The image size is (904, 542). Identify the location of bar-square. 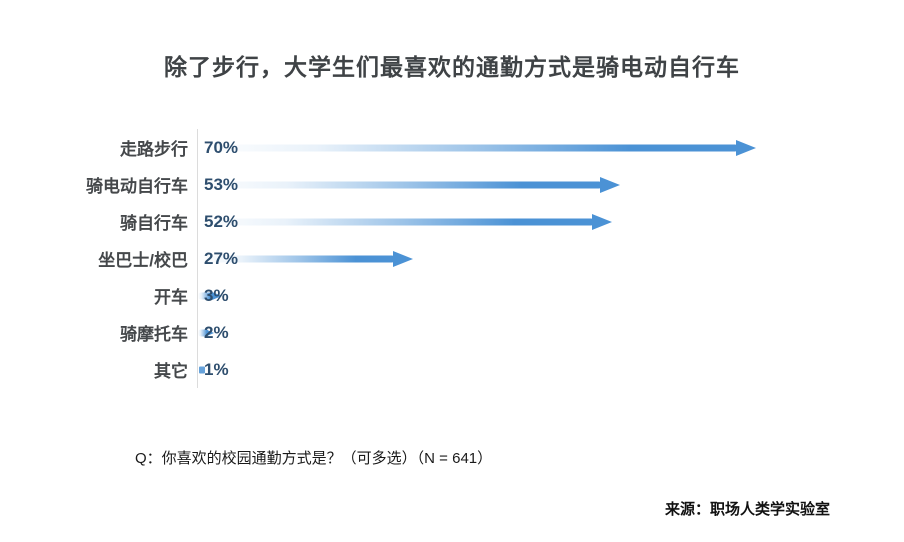
(202, 369).